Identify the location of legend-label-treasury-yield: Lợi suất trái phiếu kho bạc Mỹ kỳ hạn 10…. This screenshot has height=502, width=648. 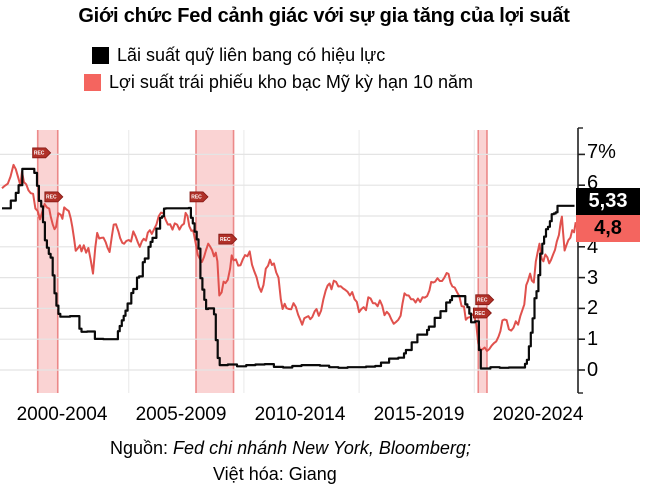
(291, 82).